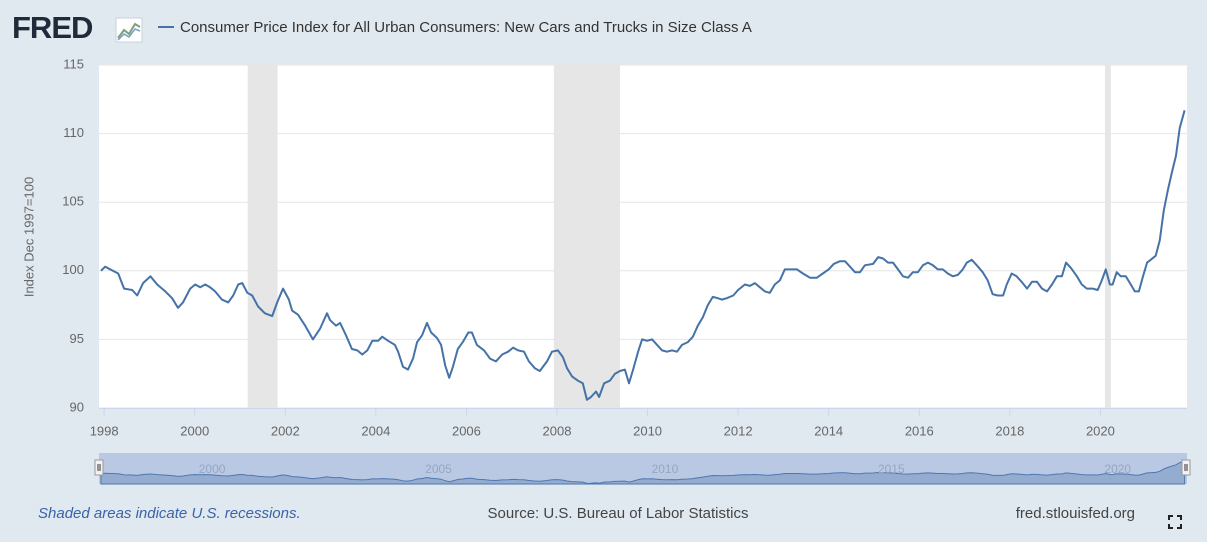 This screenshot has height=542, width=1207. Describe the element at coordinates (738, 430) in the screenshot. I see `x-tick-label: 2012` at that location.